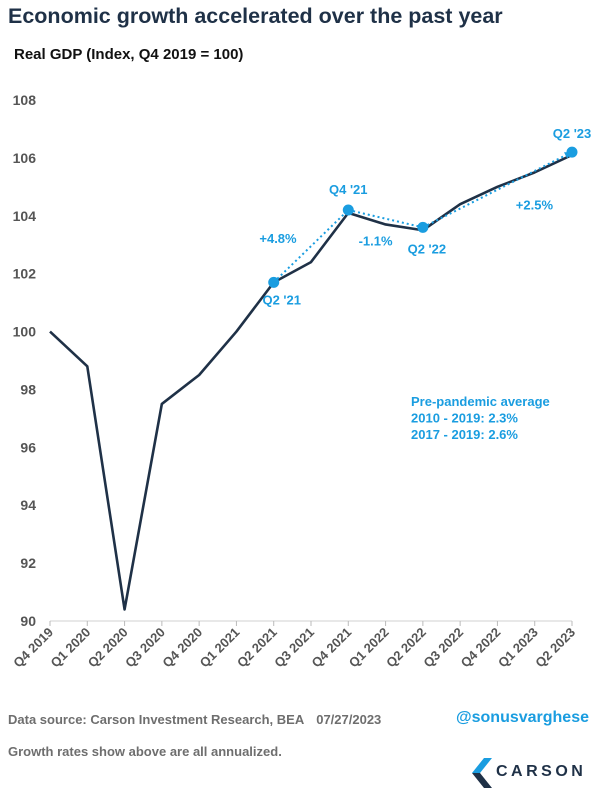 The height and width of the screenshot is (800, 603). Describe the element at coordinates (348, 189) in the screenshot. I see `highlight-point-label: Q4 '21` at that location.